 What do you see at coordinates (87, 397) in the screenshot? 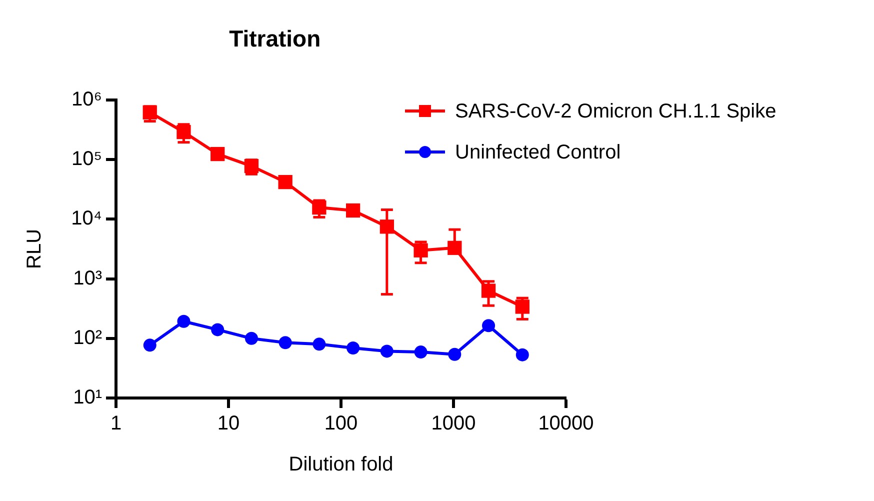
I see `y-tick-label: 10¹` at bounding box center [87, 397].